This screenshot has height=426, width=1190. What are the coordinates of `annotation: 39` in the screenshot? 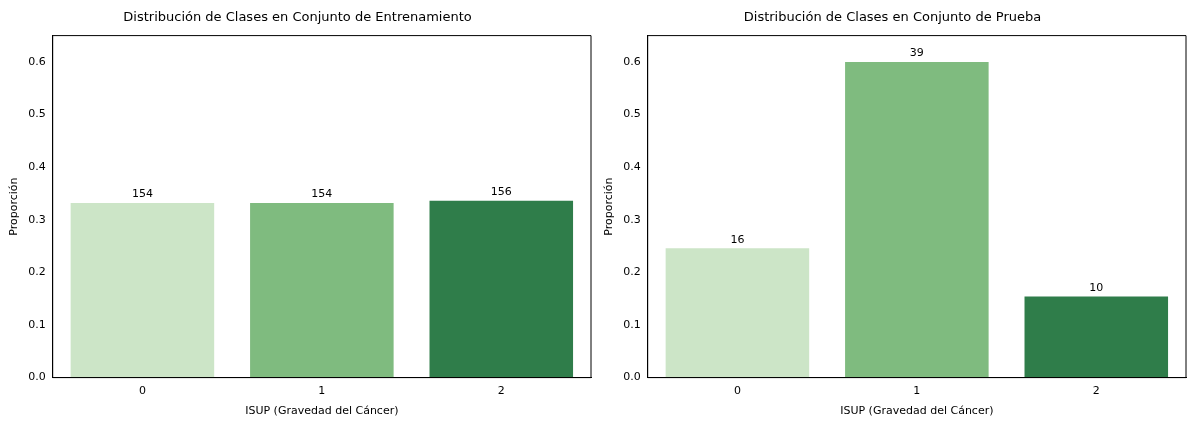 It's located at (916, 53).